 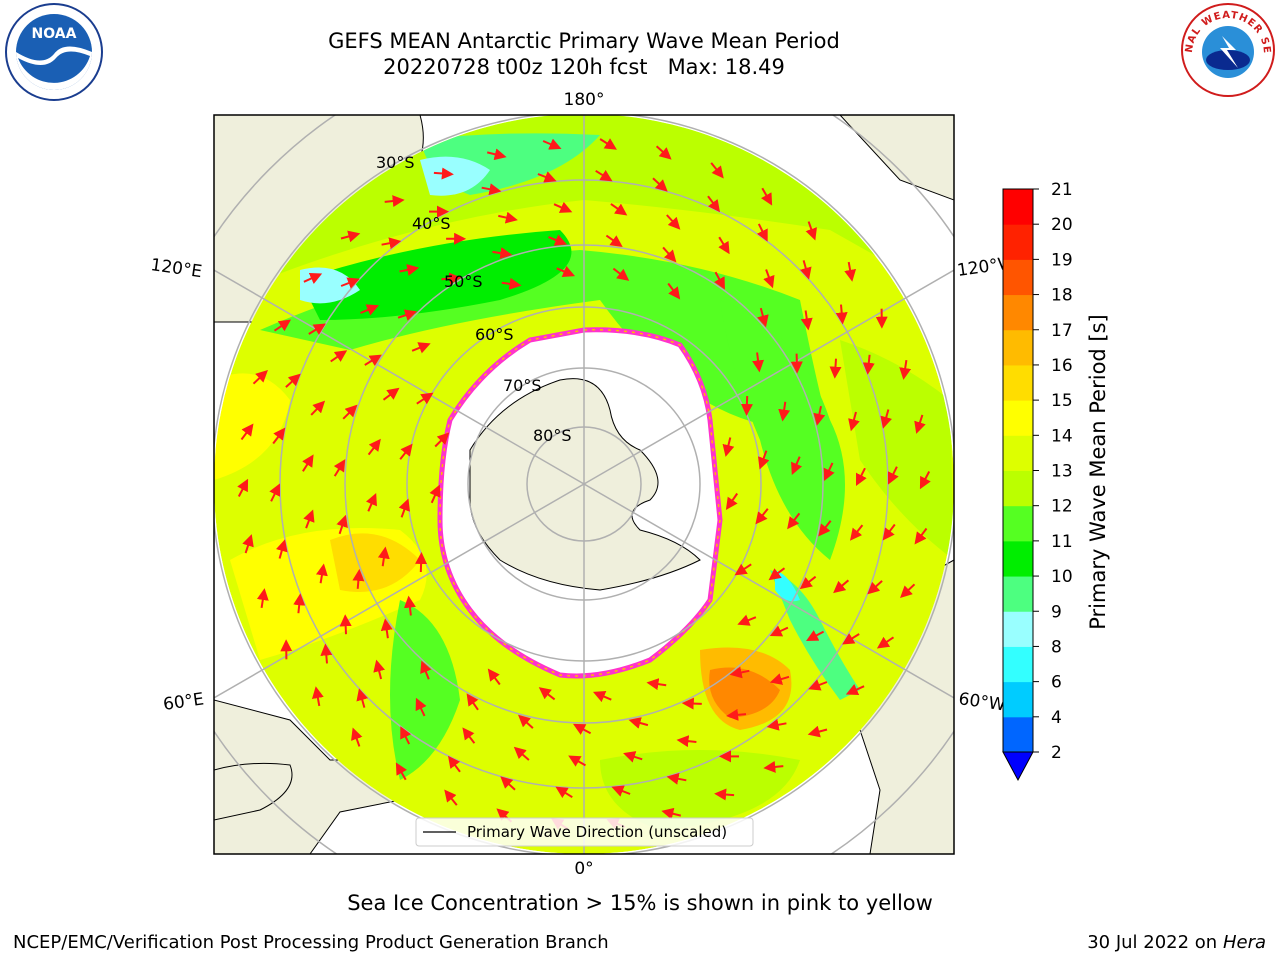 I want to click on antarctica, so click(x=580, y=503).